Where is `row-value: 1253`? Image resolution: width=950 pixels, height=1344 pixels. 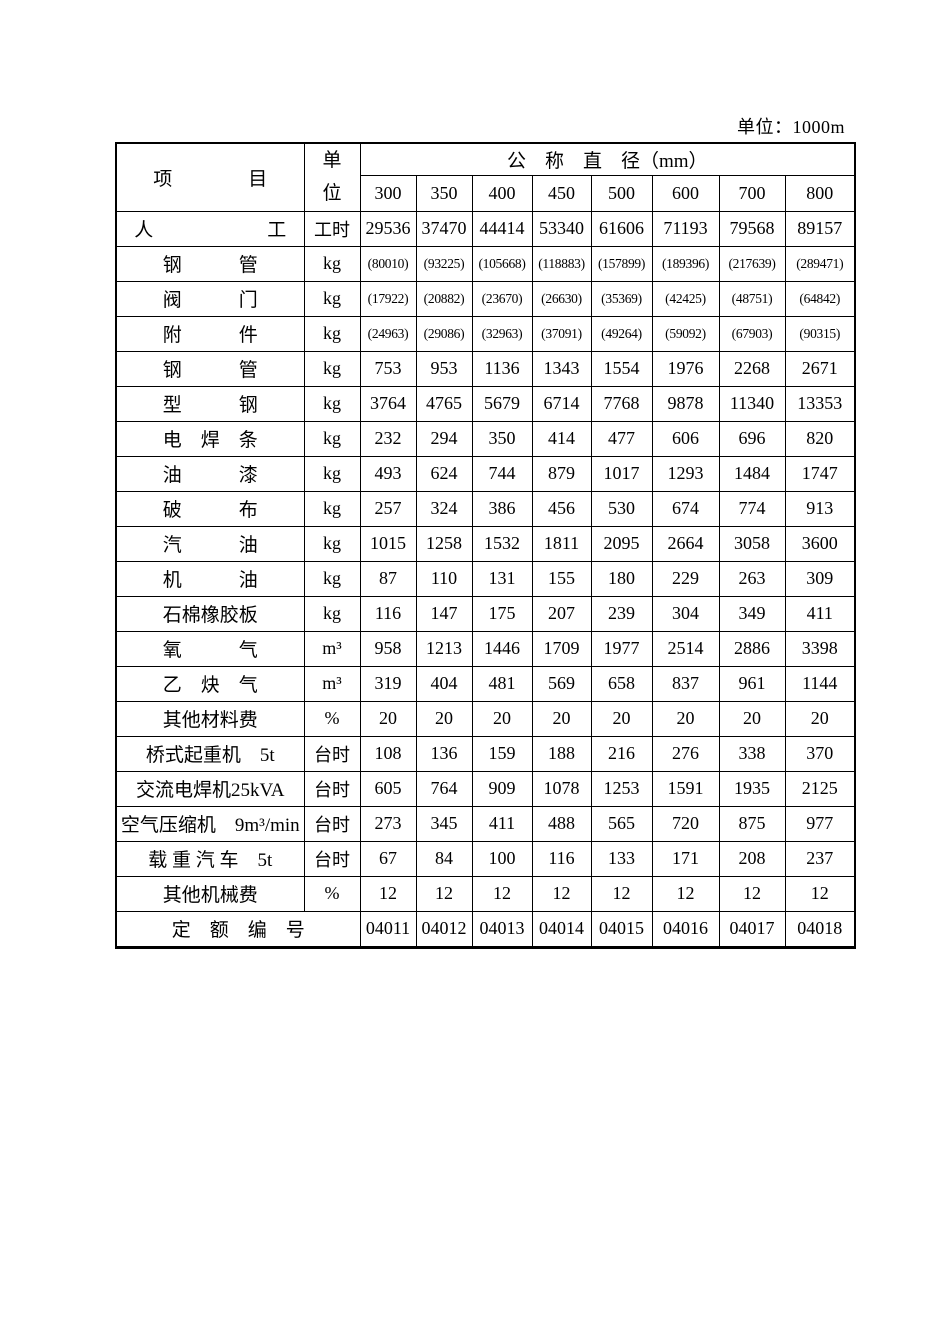 row-value: 1253 is located at coordinates (621, 788).